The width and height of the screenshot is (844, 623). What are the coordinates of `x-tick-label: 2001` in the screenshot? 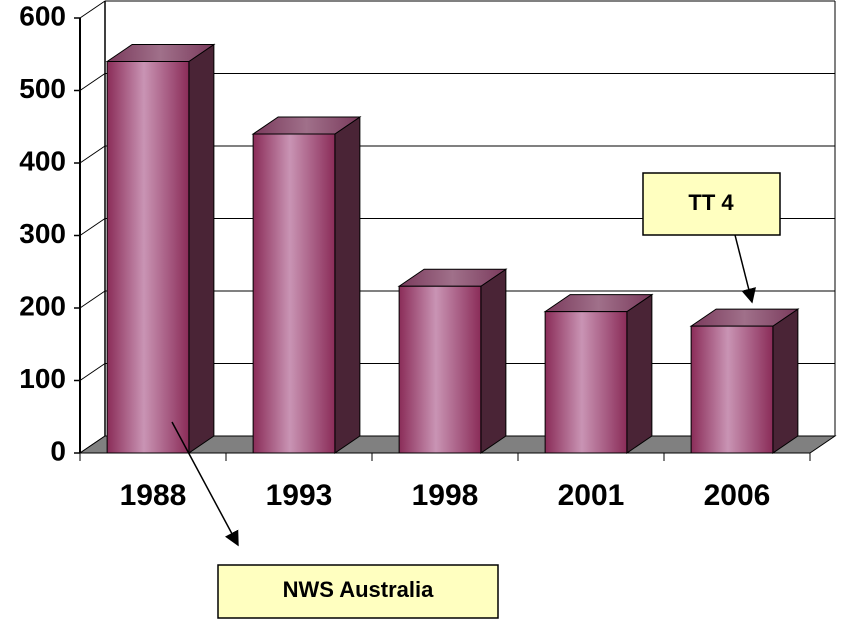 It's located at (591, 495).